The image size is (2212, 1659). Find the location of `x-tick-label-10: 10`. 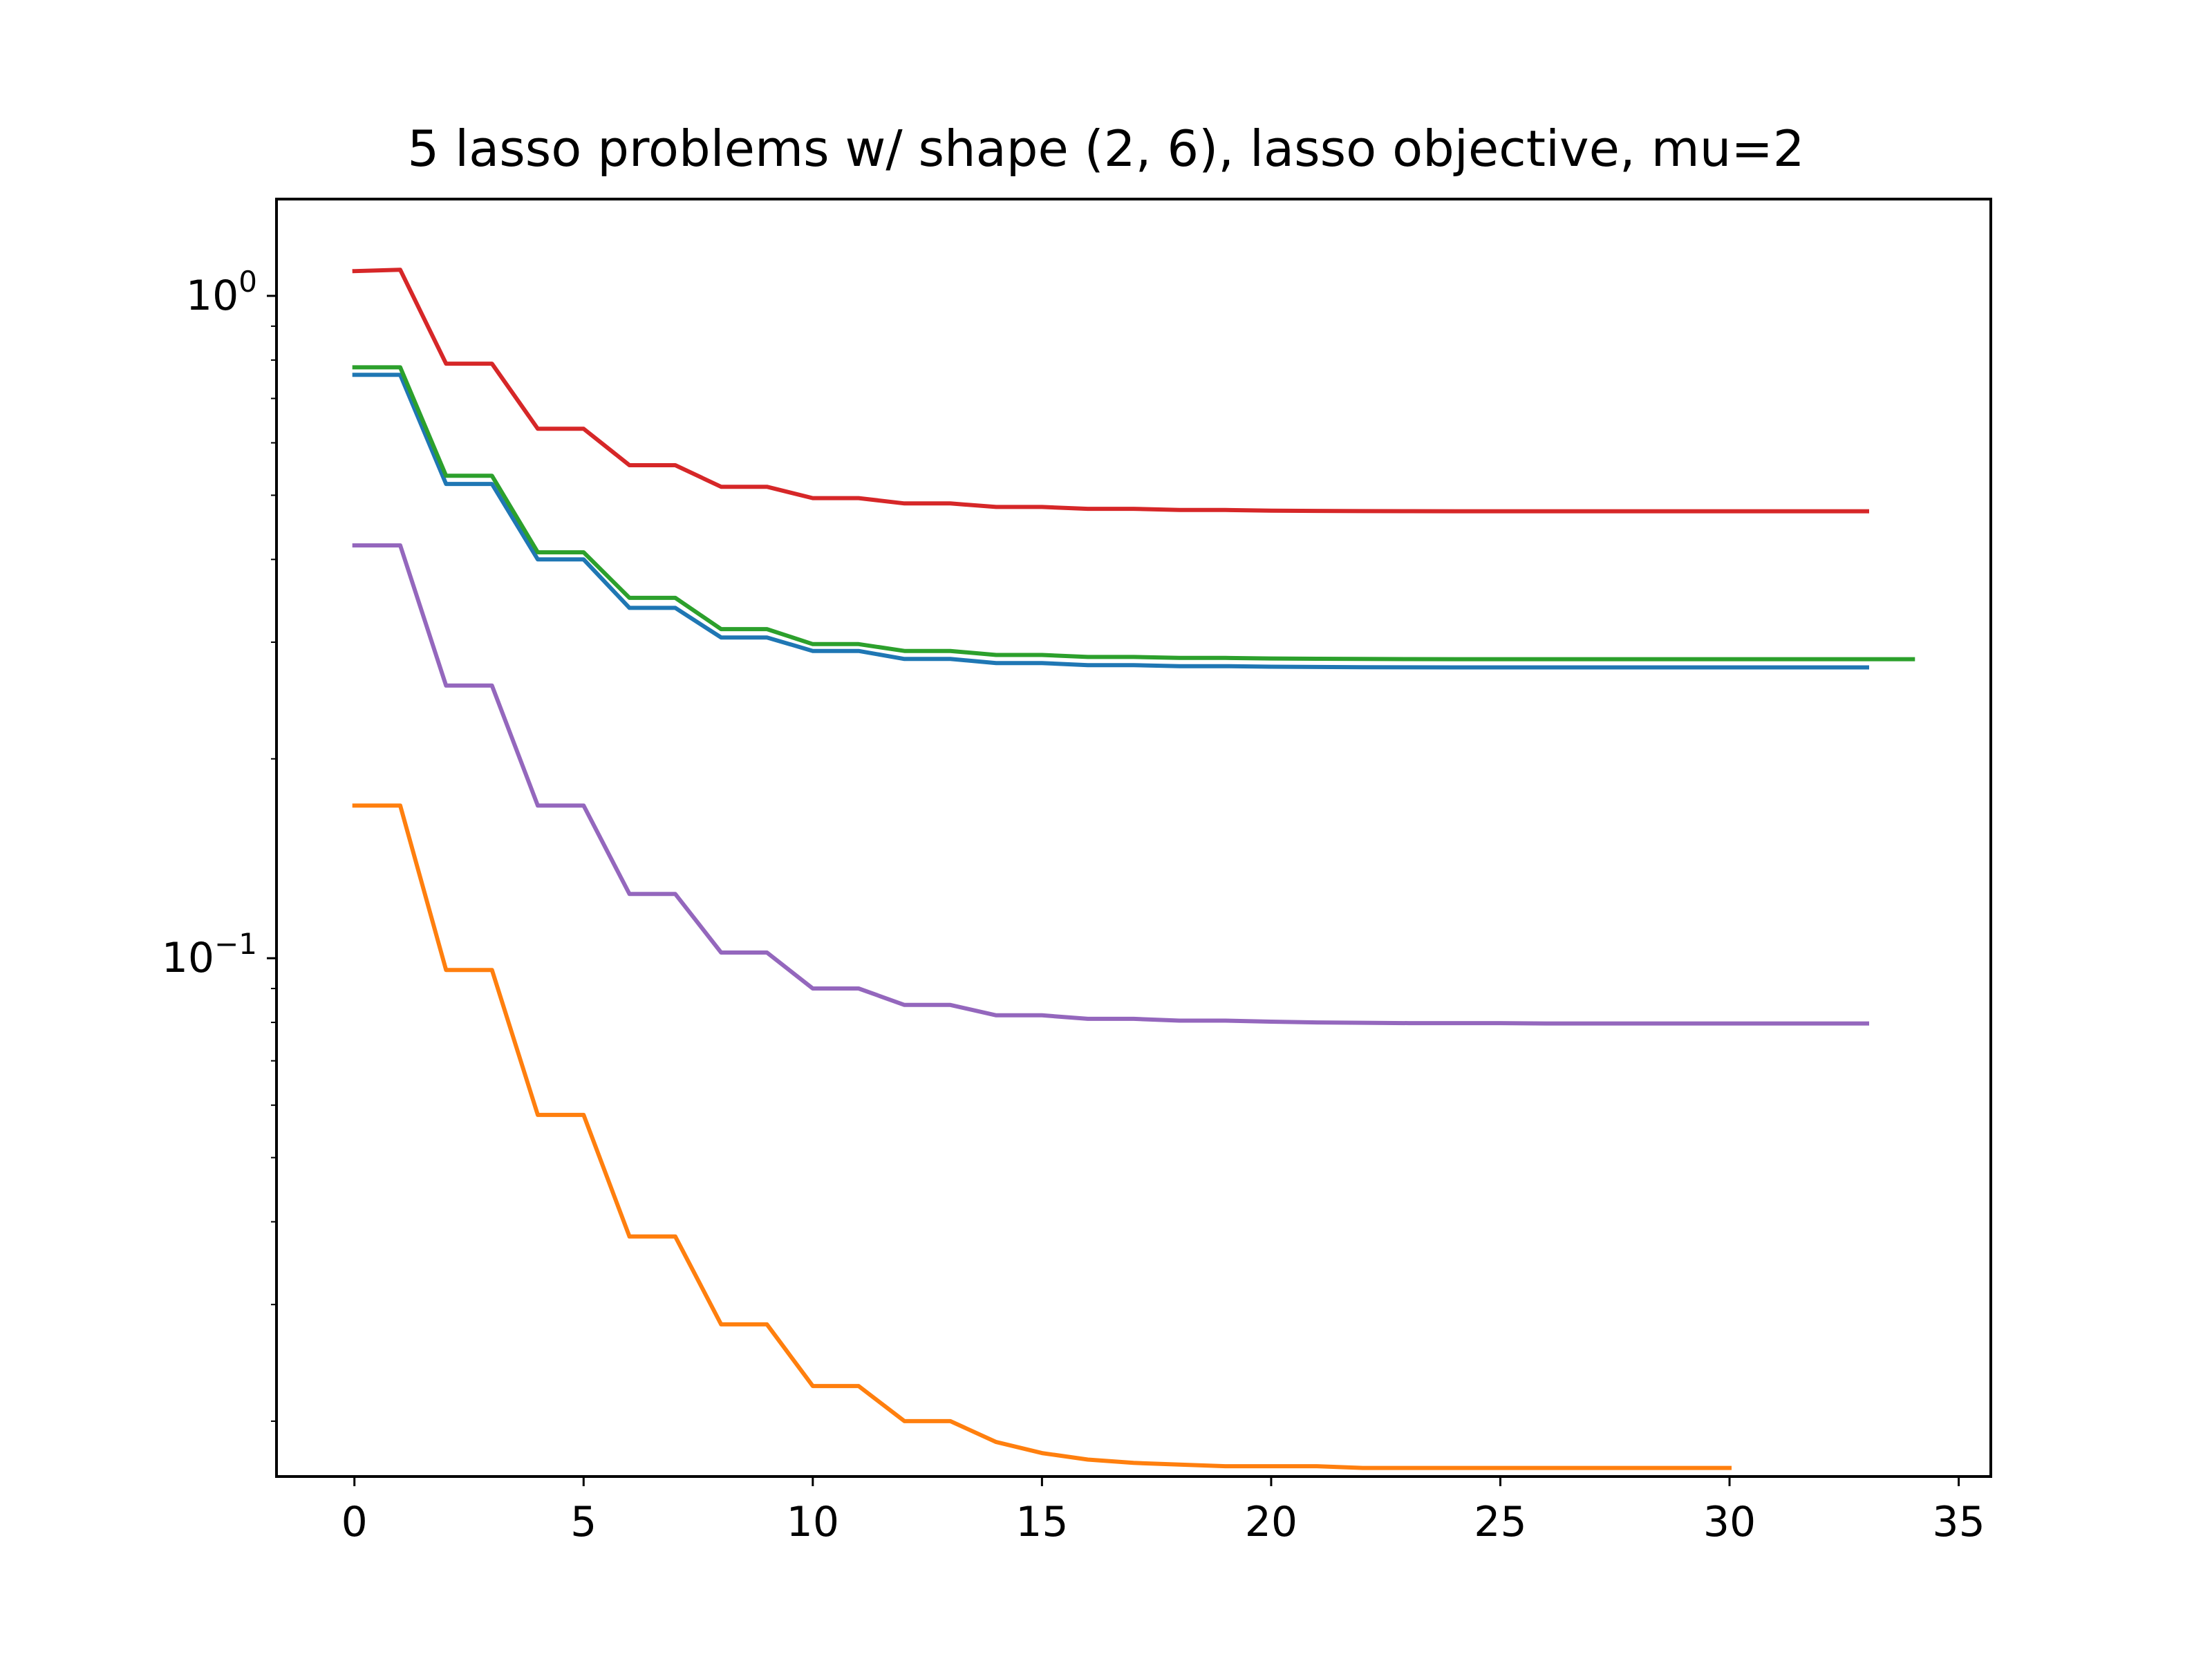

x-tick-label-10: 10 is located at coordinates (813, 1522).